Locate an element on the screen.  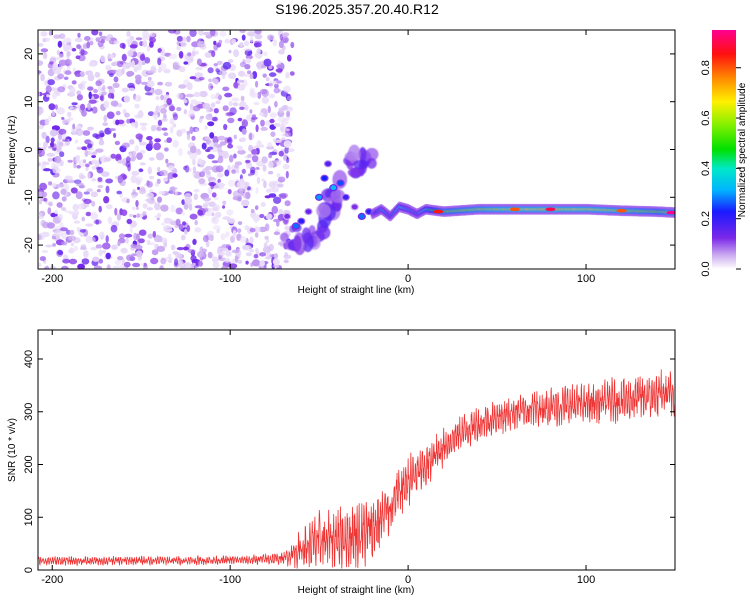
heatmap-blob is located at coordinates (354, 207).